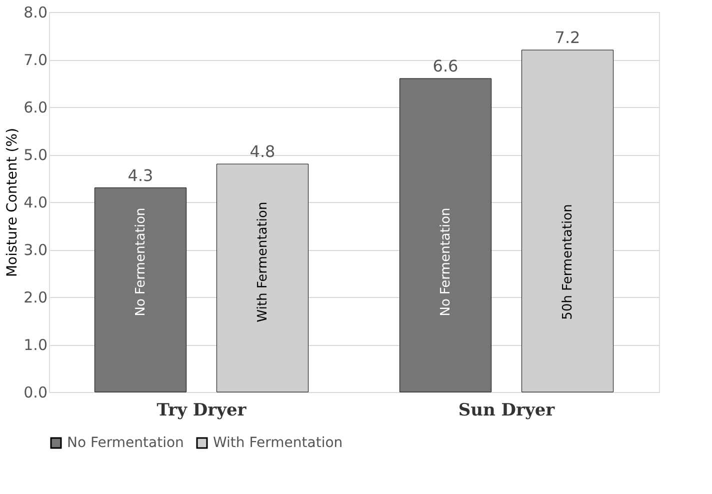 This screenshot has height=494, width=712. What do you see at coordinates (36, 297) in the screenshot?
I see `y-tick-label: 2.0` at bounding box center [36, 297].